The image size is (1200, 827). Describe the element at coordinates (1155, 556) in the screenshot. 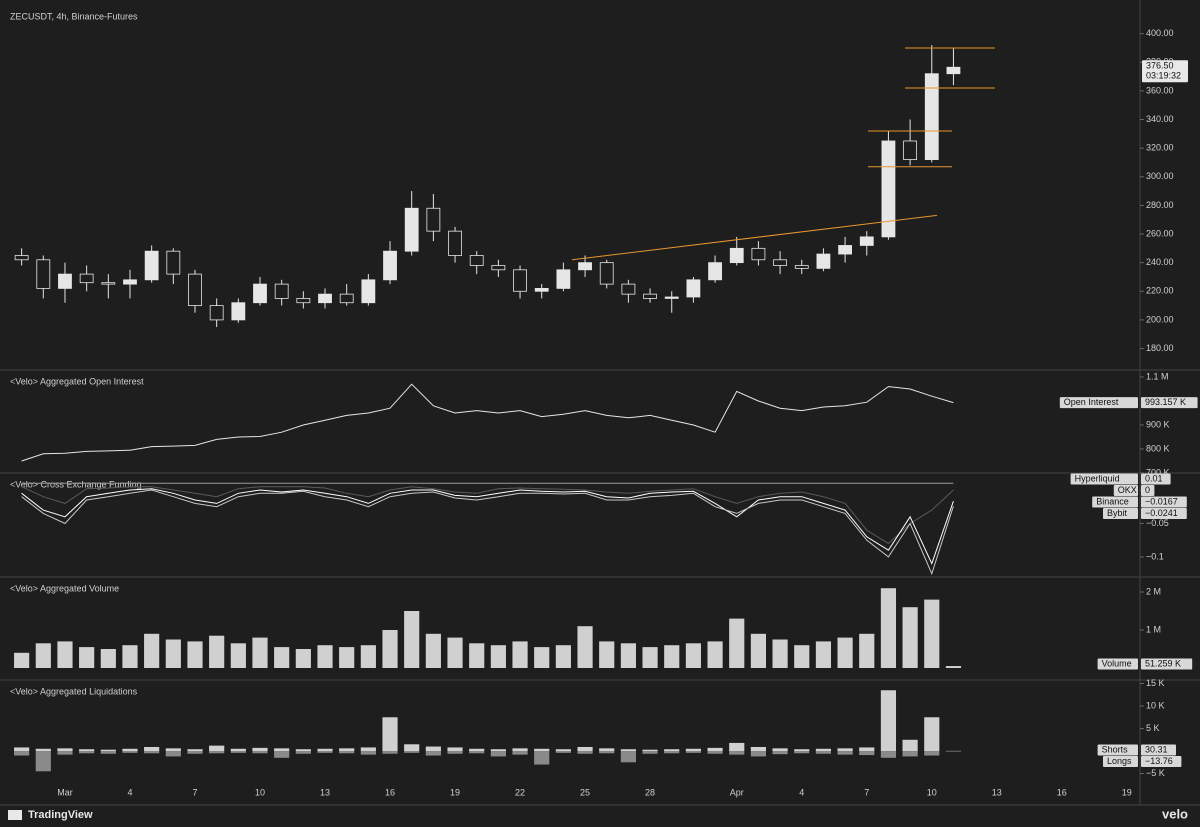

I see `y-tick-label: −0.1` at that location.